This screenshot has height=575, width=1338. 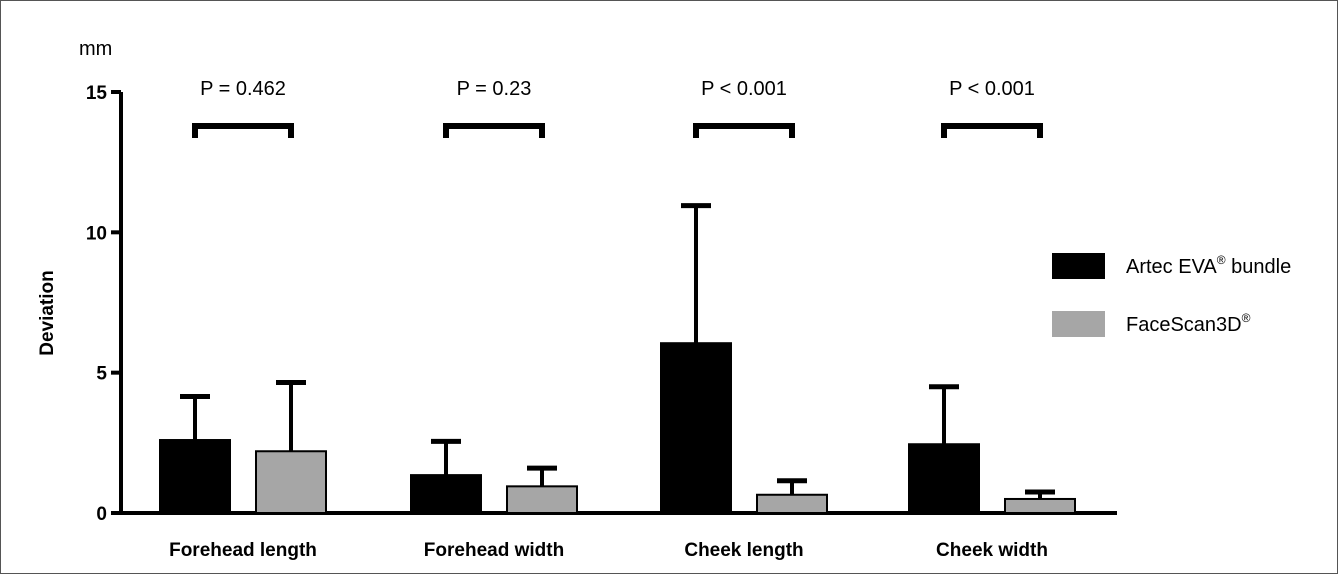 I want to click on x-tick-label: Cheek width, so click(x=992, y=550).